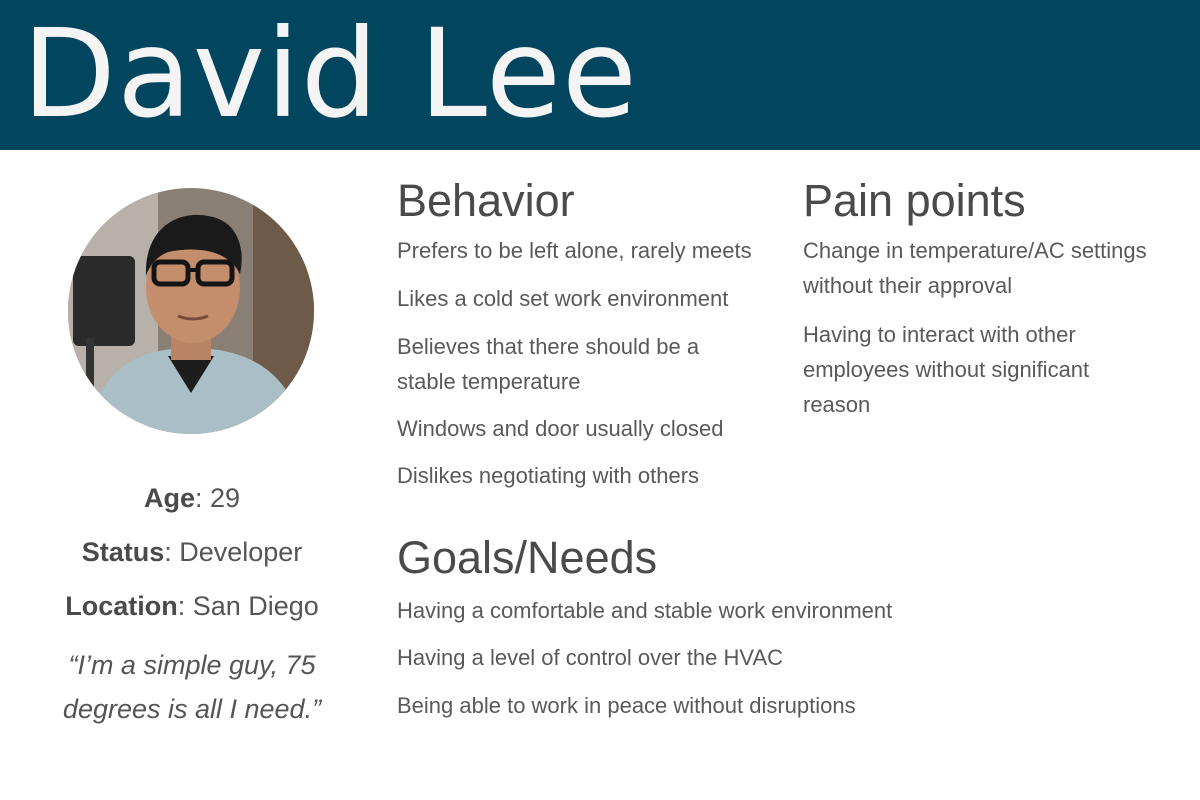 Image resolution: width=1200 pixels, height=800 pixels. Describe the element at coordinates (560, 428) in the screenshot. I see `behavior-item: Windows and door usually closed` at that location.